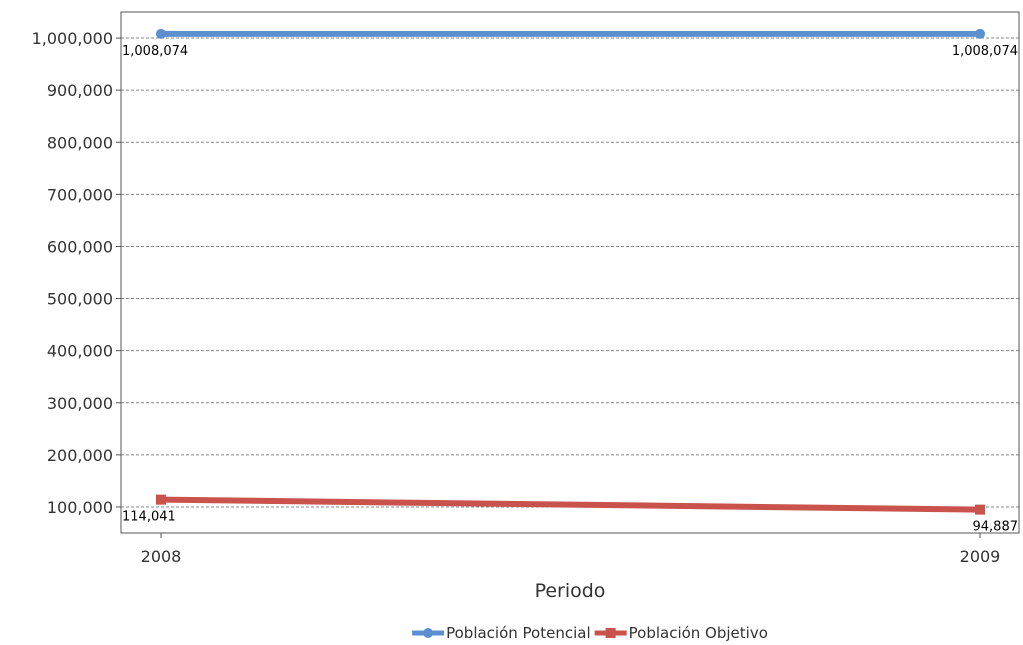  Describe the element at coordinates (698, 633) in the screenshot. I see `legend-label: Población Objetivo` at that location.